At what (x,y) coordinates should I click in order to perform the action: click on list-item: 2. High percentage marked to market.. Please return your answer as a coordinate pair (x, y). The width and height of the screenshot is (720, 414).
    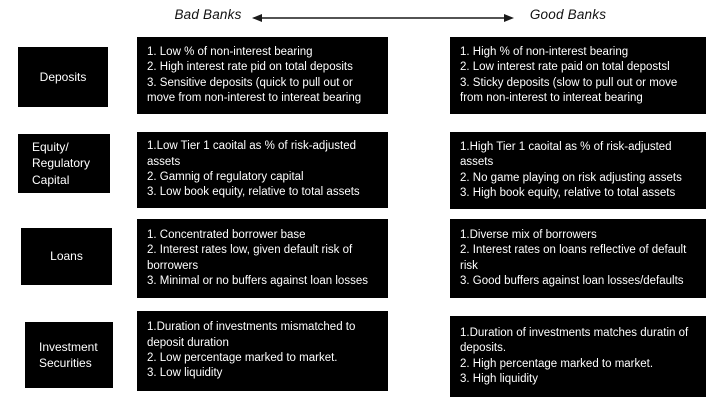
    Looking at the image, I should click on (557, 363).